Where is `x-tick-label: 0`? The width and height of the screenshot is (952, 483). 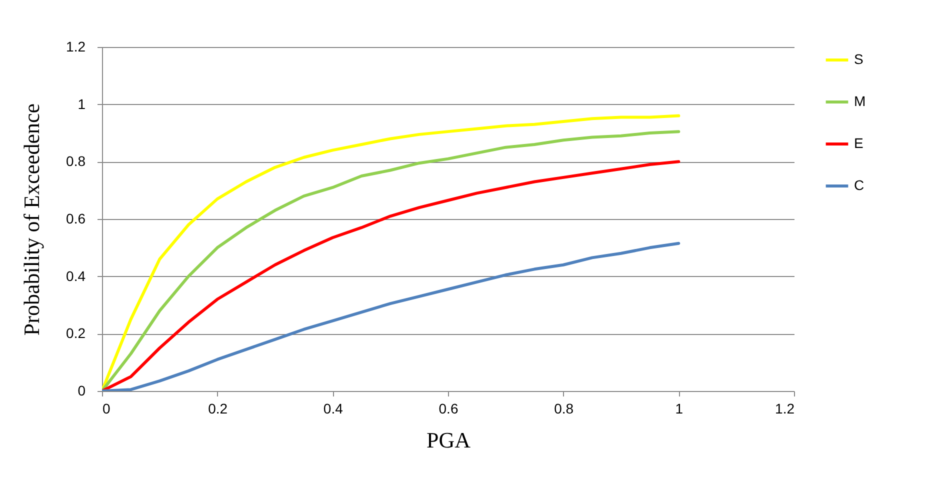 x-tick-label: 0 is located at coordinates (106, 408).